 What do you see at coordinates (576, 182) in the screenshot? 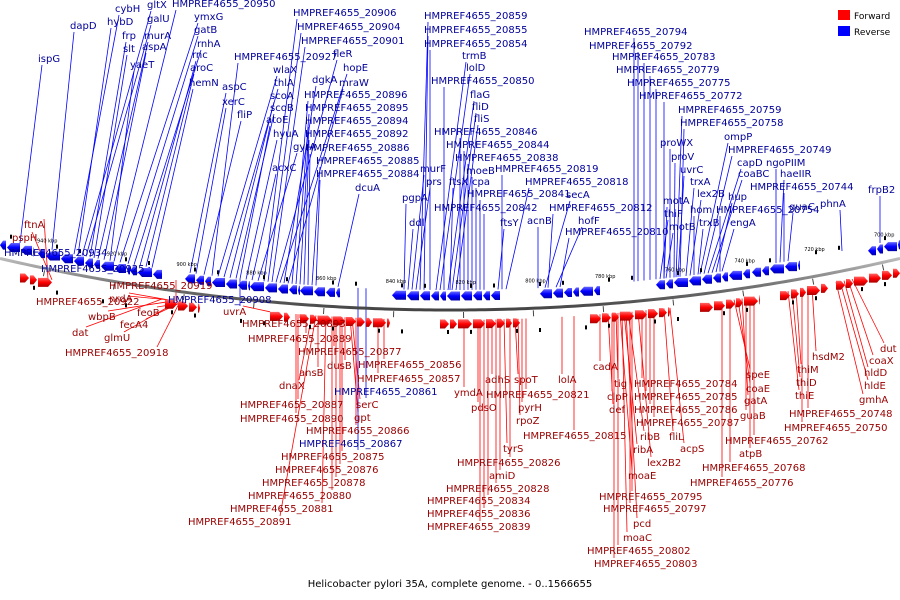
I see `gene-label: HMPREF4655_20818` at bounding box center [576, 182].